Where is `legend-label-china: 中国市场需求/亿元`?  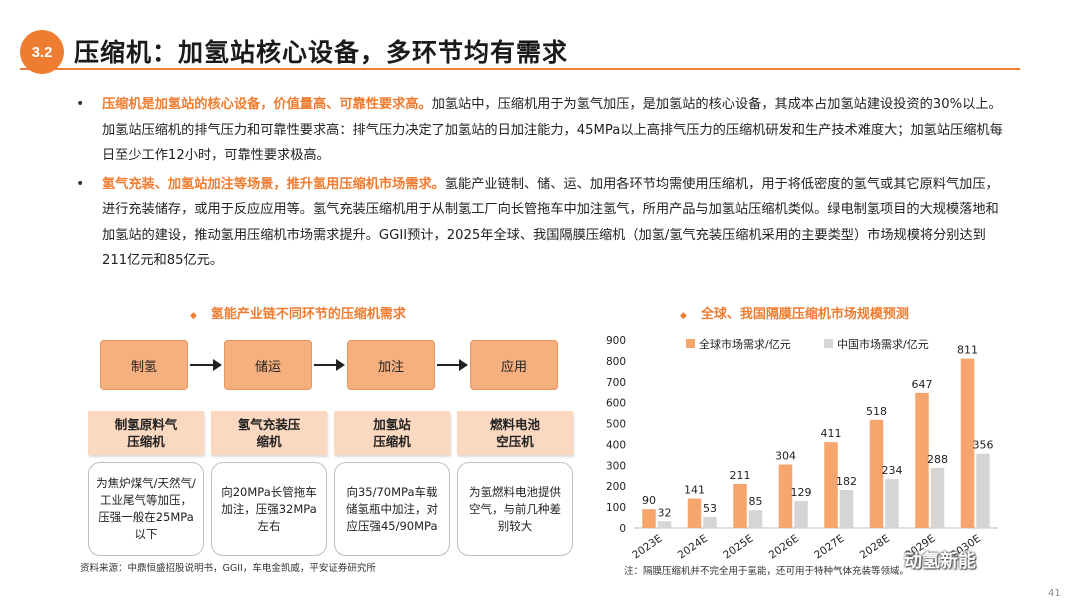 legend-label-china: 中国市场需求/亿元 is located at coordinates (883, 344).